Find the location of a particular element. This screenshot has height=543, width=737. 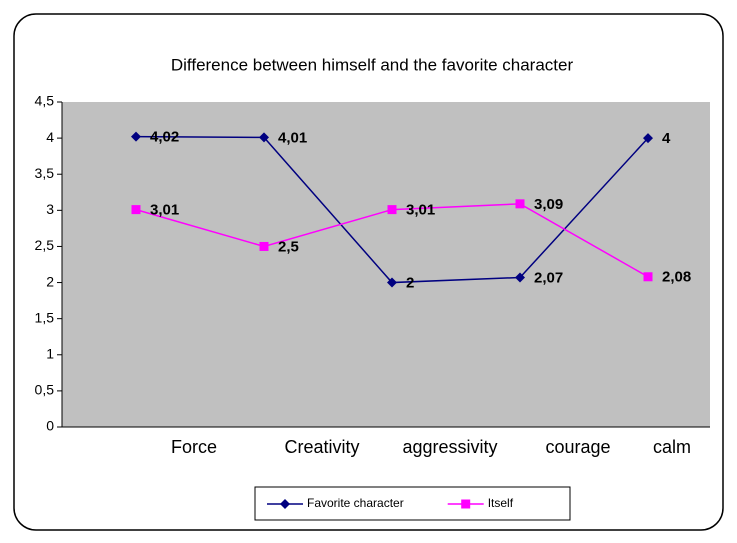

y-tick-label: 1,5 is located at coordinates (45, 317).